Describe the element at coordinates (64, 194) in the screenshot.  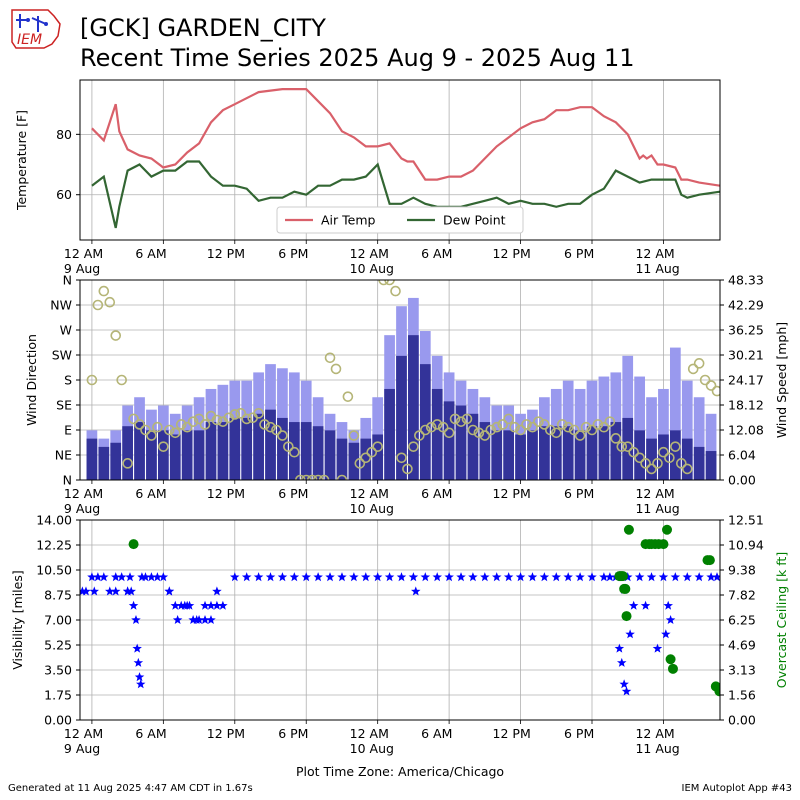
I see `y-tick-label: 60` at that location.